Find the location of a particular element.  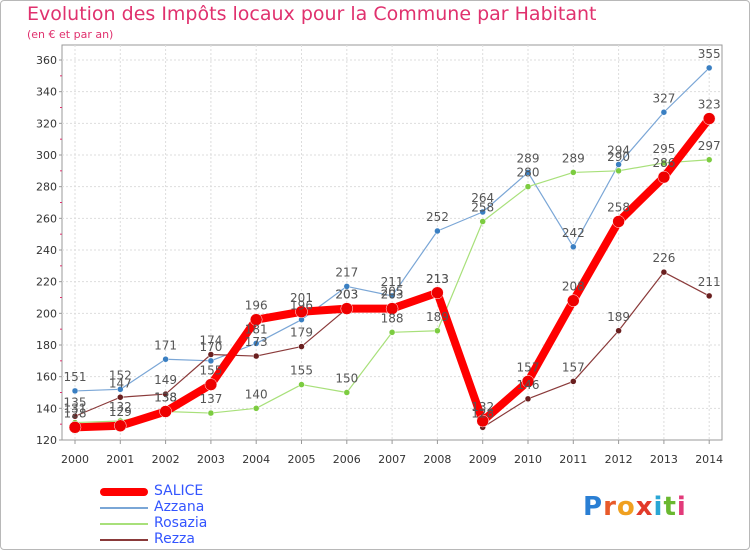

x-tick-label: 2010 is located at coordinates (528, 459).